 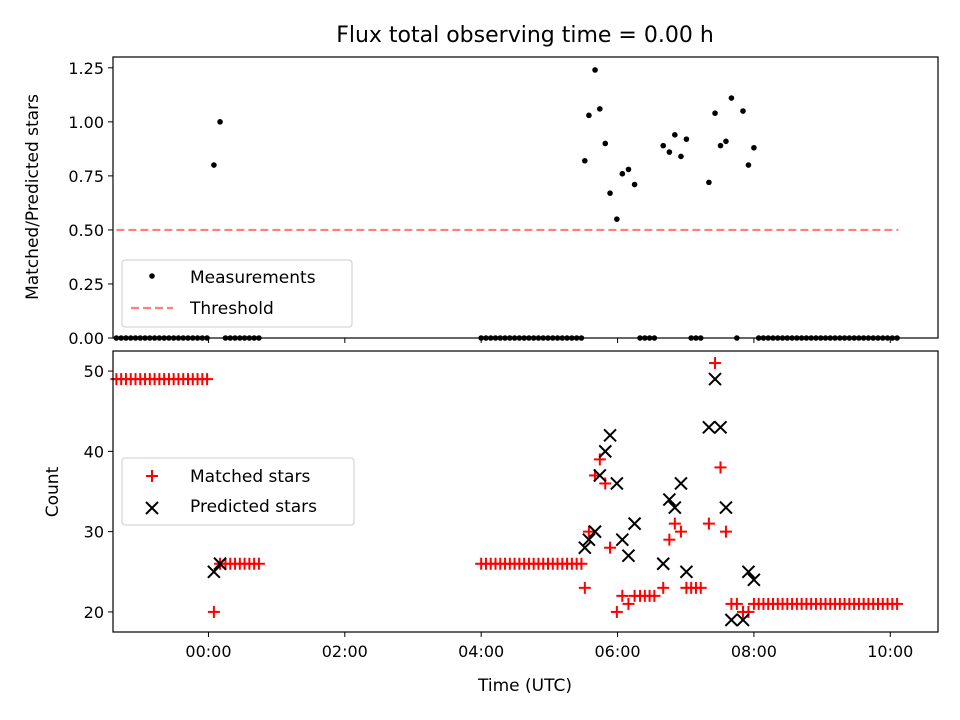 I want to click on bottom-x-tick-label: 02:00, so click(x=345, y=651).